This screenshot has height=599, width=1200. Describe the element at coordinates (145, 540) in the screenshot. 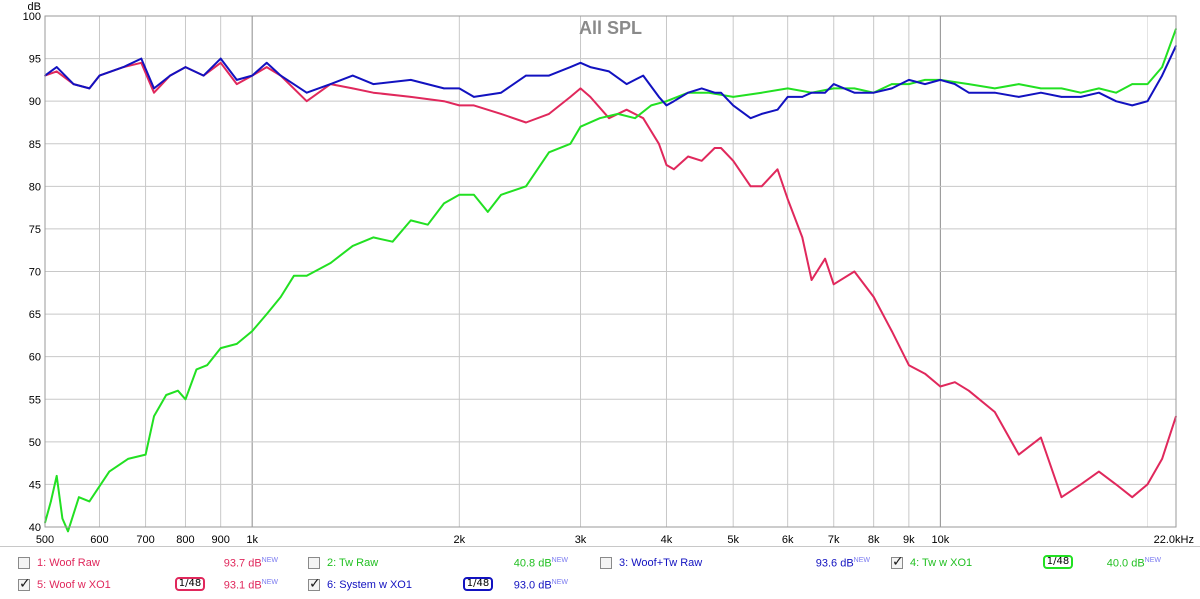

I see `x-tick-label: 700` at that location.